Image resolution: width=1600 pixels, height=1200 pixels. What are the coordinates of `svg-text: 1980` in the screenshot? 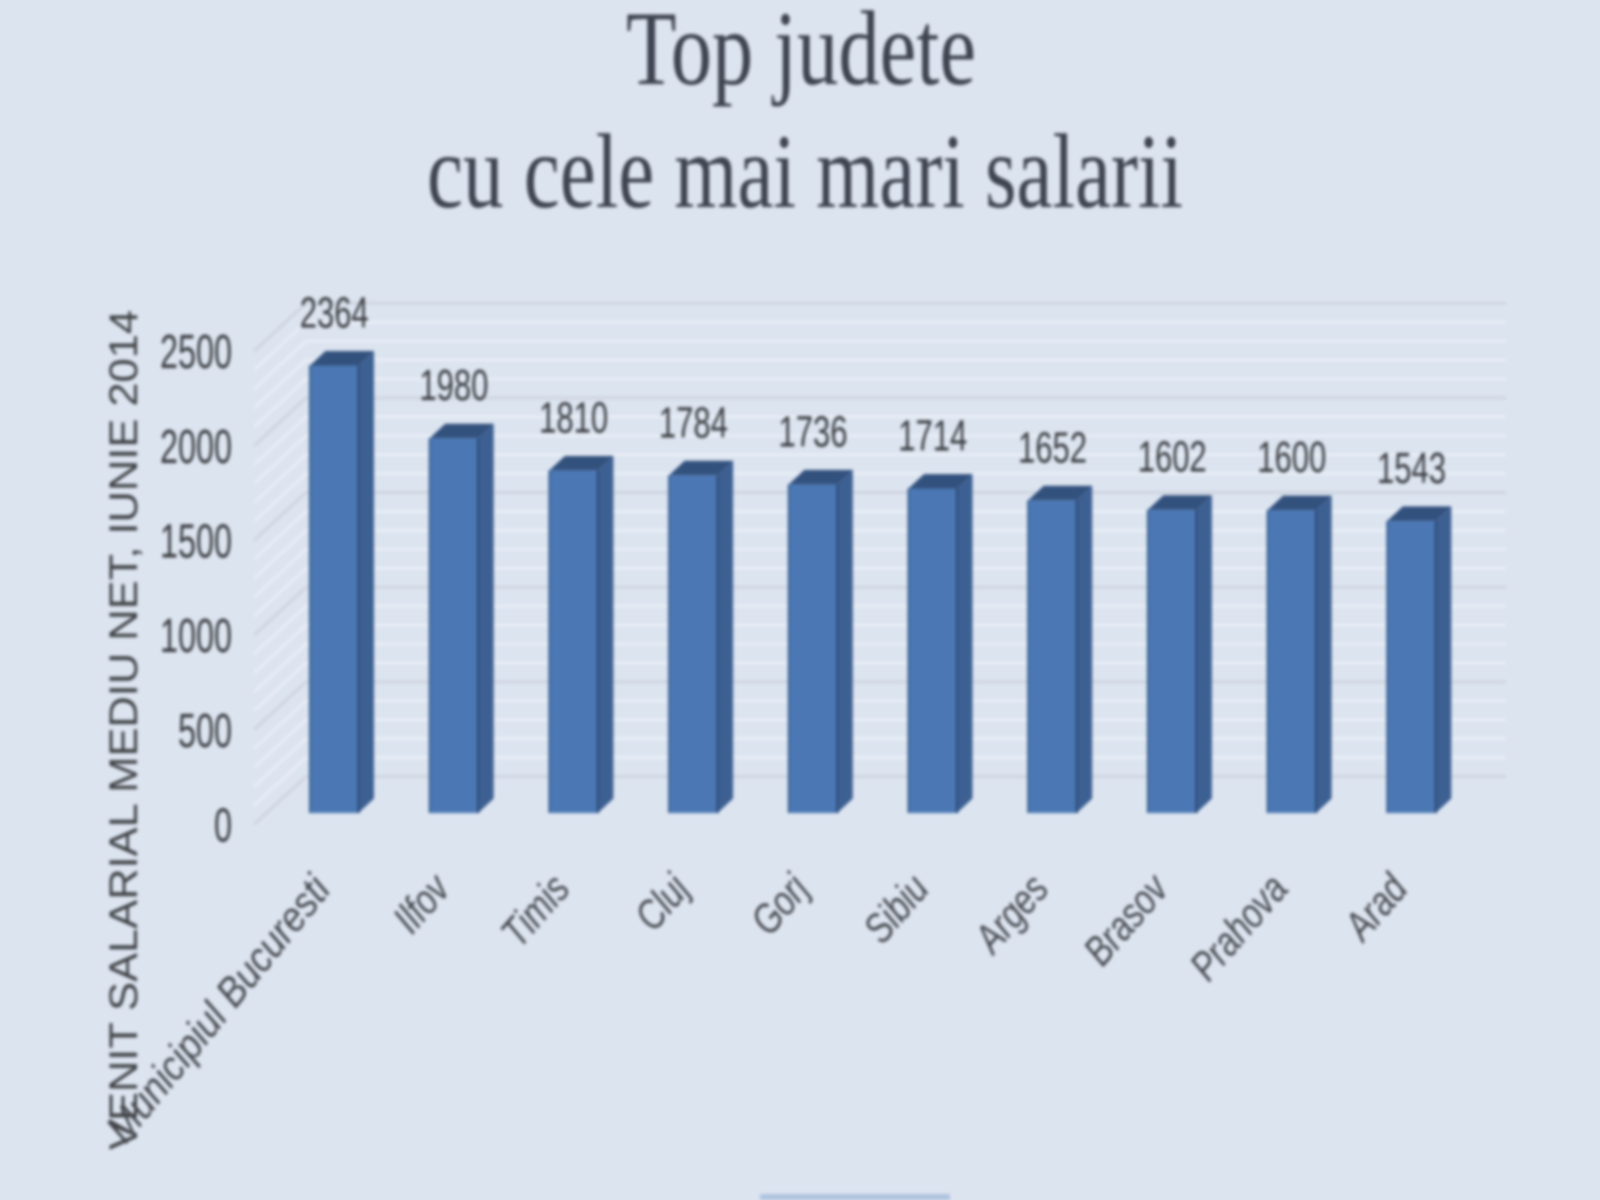 It's located at (453, 385).